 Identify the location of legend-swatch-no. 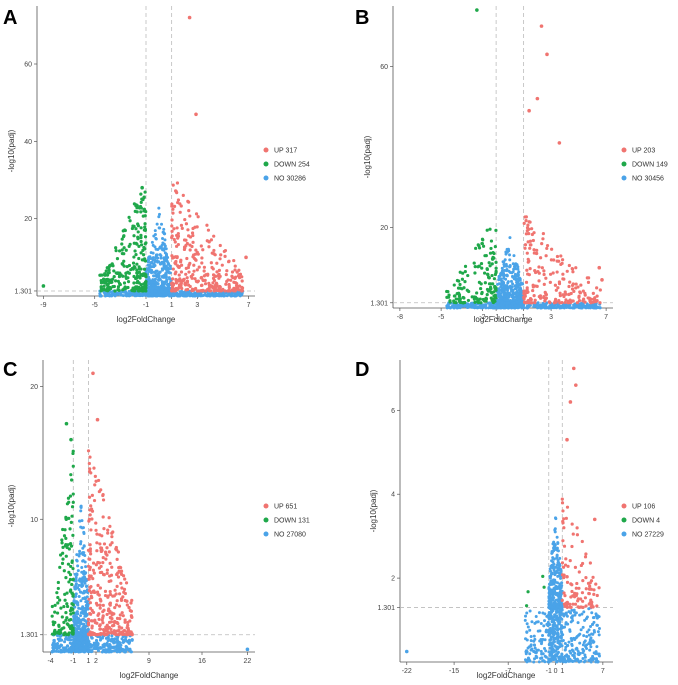
(624, 534).